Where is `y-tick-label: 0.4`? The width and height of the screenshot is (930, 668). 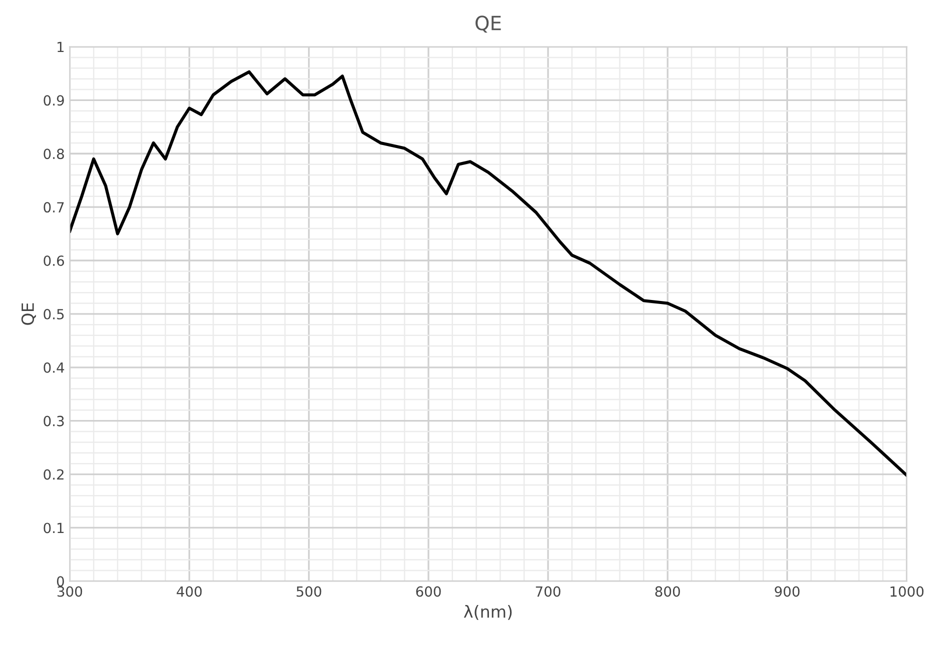 y-tick-label: 0.4 is located at coordinates (54, 367).